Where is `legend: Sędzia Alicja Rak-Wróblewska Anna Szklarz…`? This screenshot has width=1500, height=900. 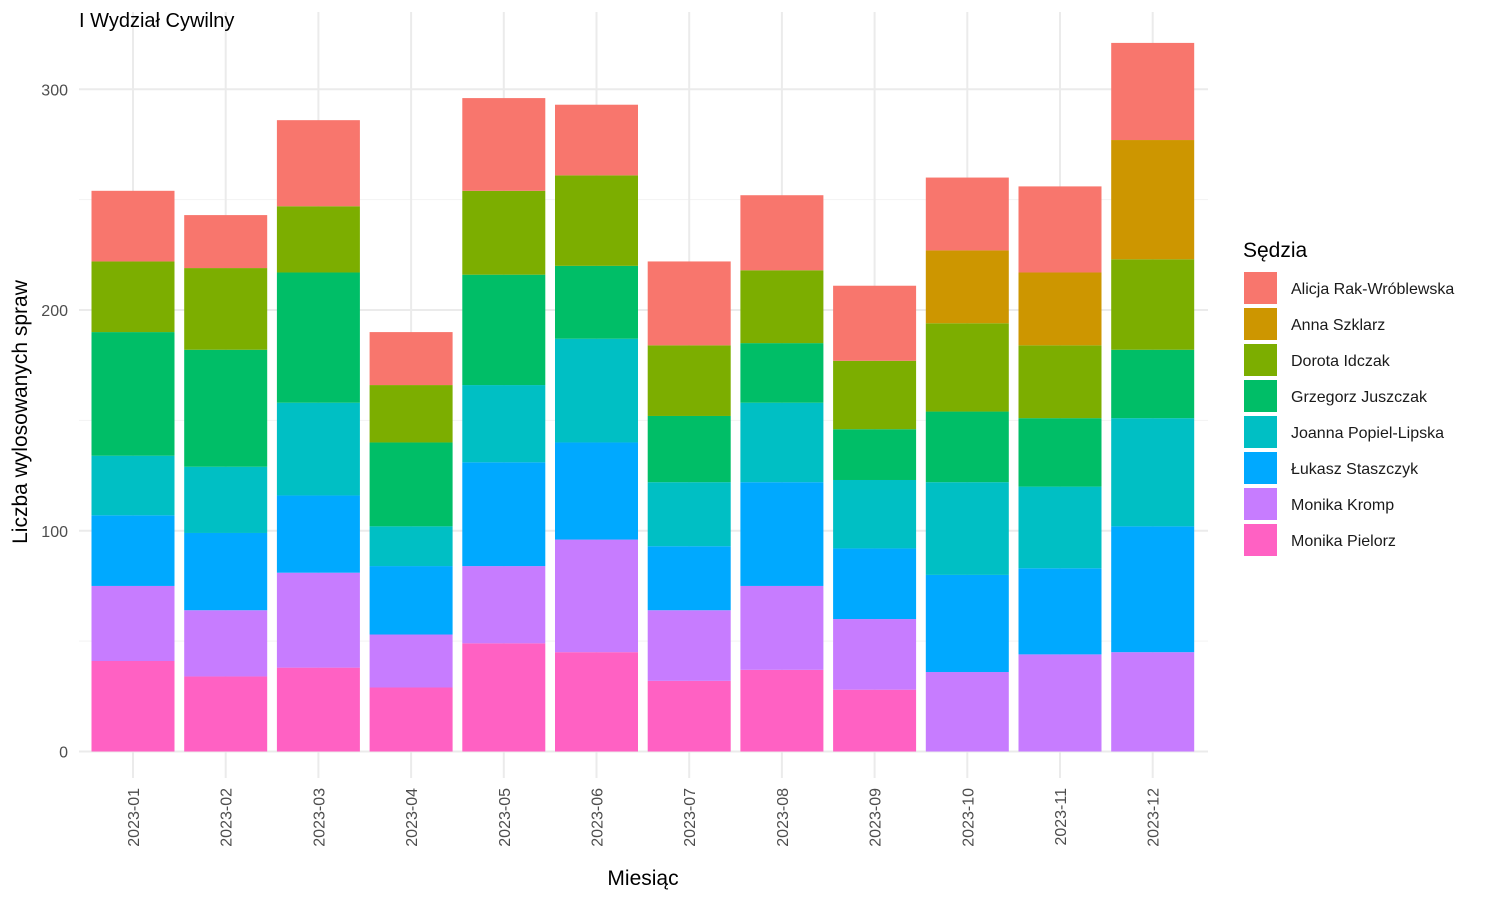
legend: Sędzia Alicja Rak-Wróblewska Anna Szklarz… is located at coordinates (1348, 397).